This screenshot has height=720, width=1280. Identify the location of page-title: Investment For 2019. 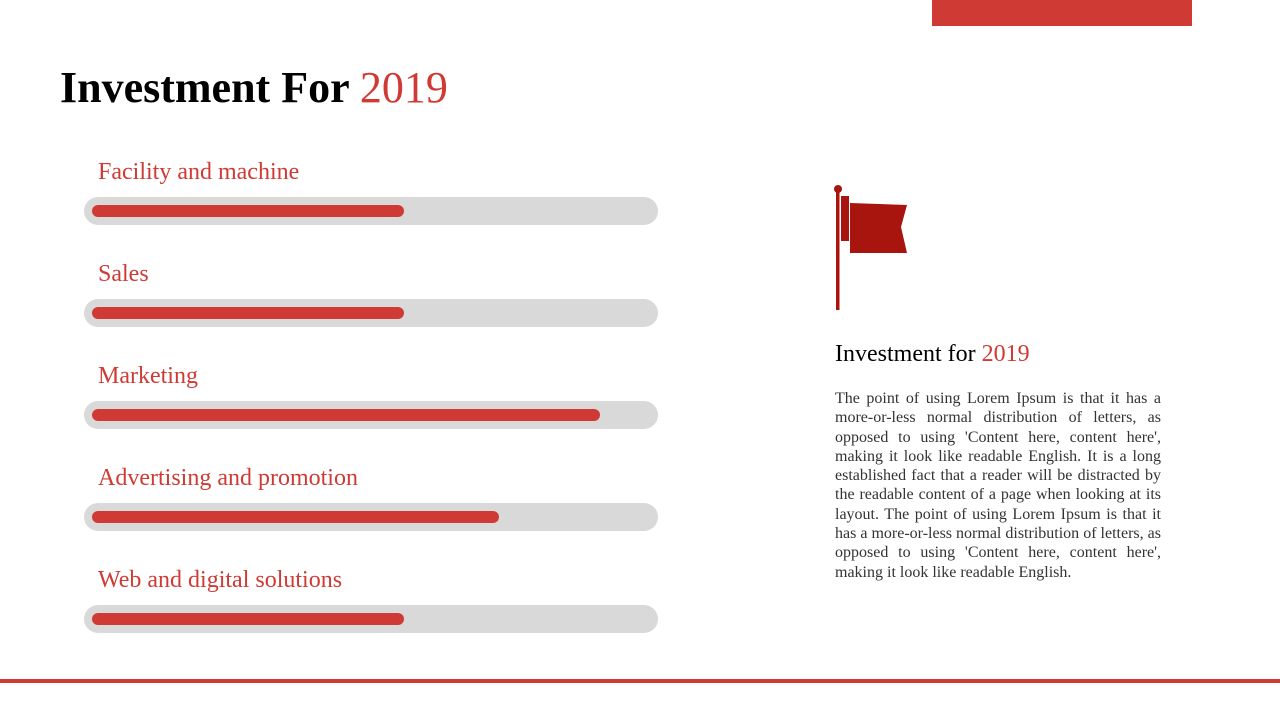
(254, 88).